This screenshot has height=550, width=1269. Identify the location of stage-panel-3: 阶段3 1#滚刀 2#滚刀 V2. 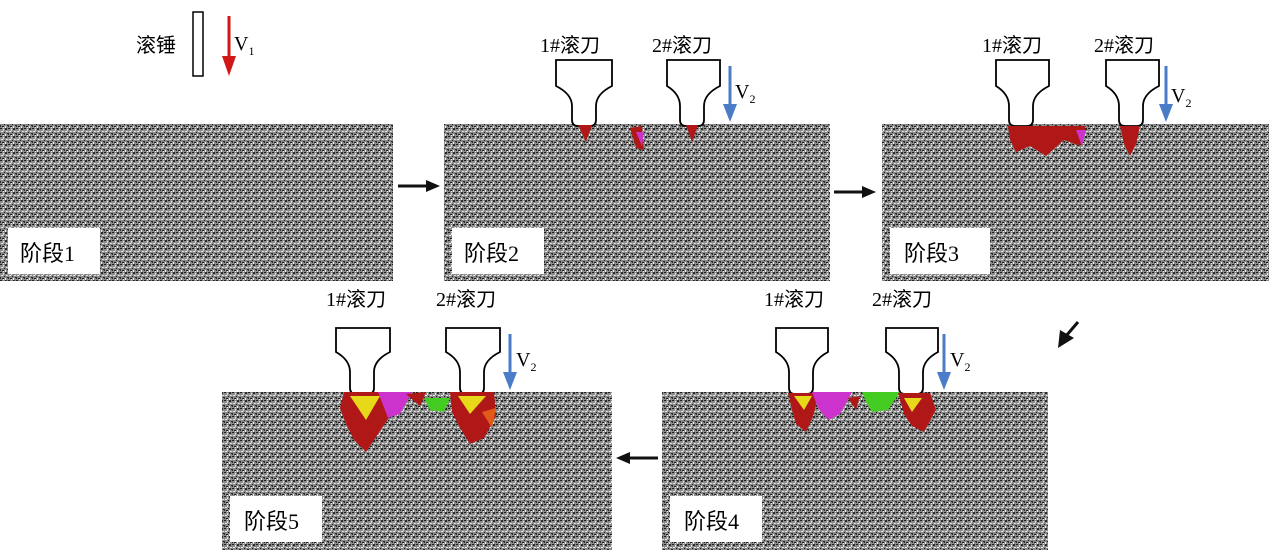
(1075, 157).